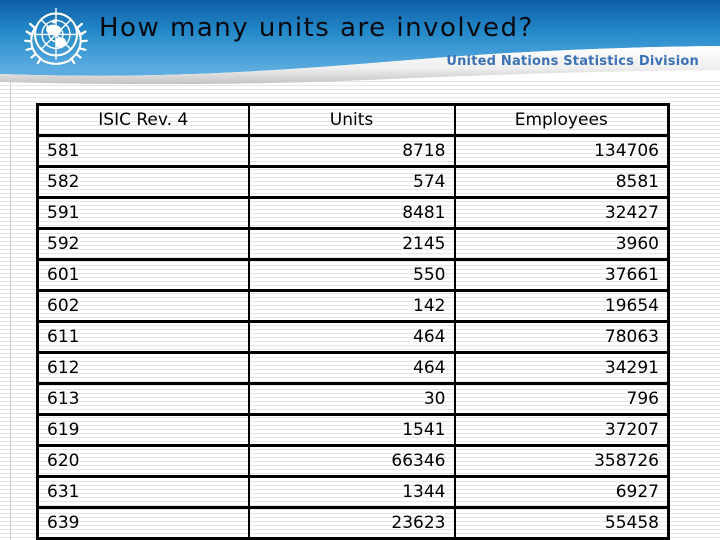 This screenshot has height=540, width=720. Describe the element at coordinates (10, 309) in the screenshot. I see `left-margin-line` at that location.